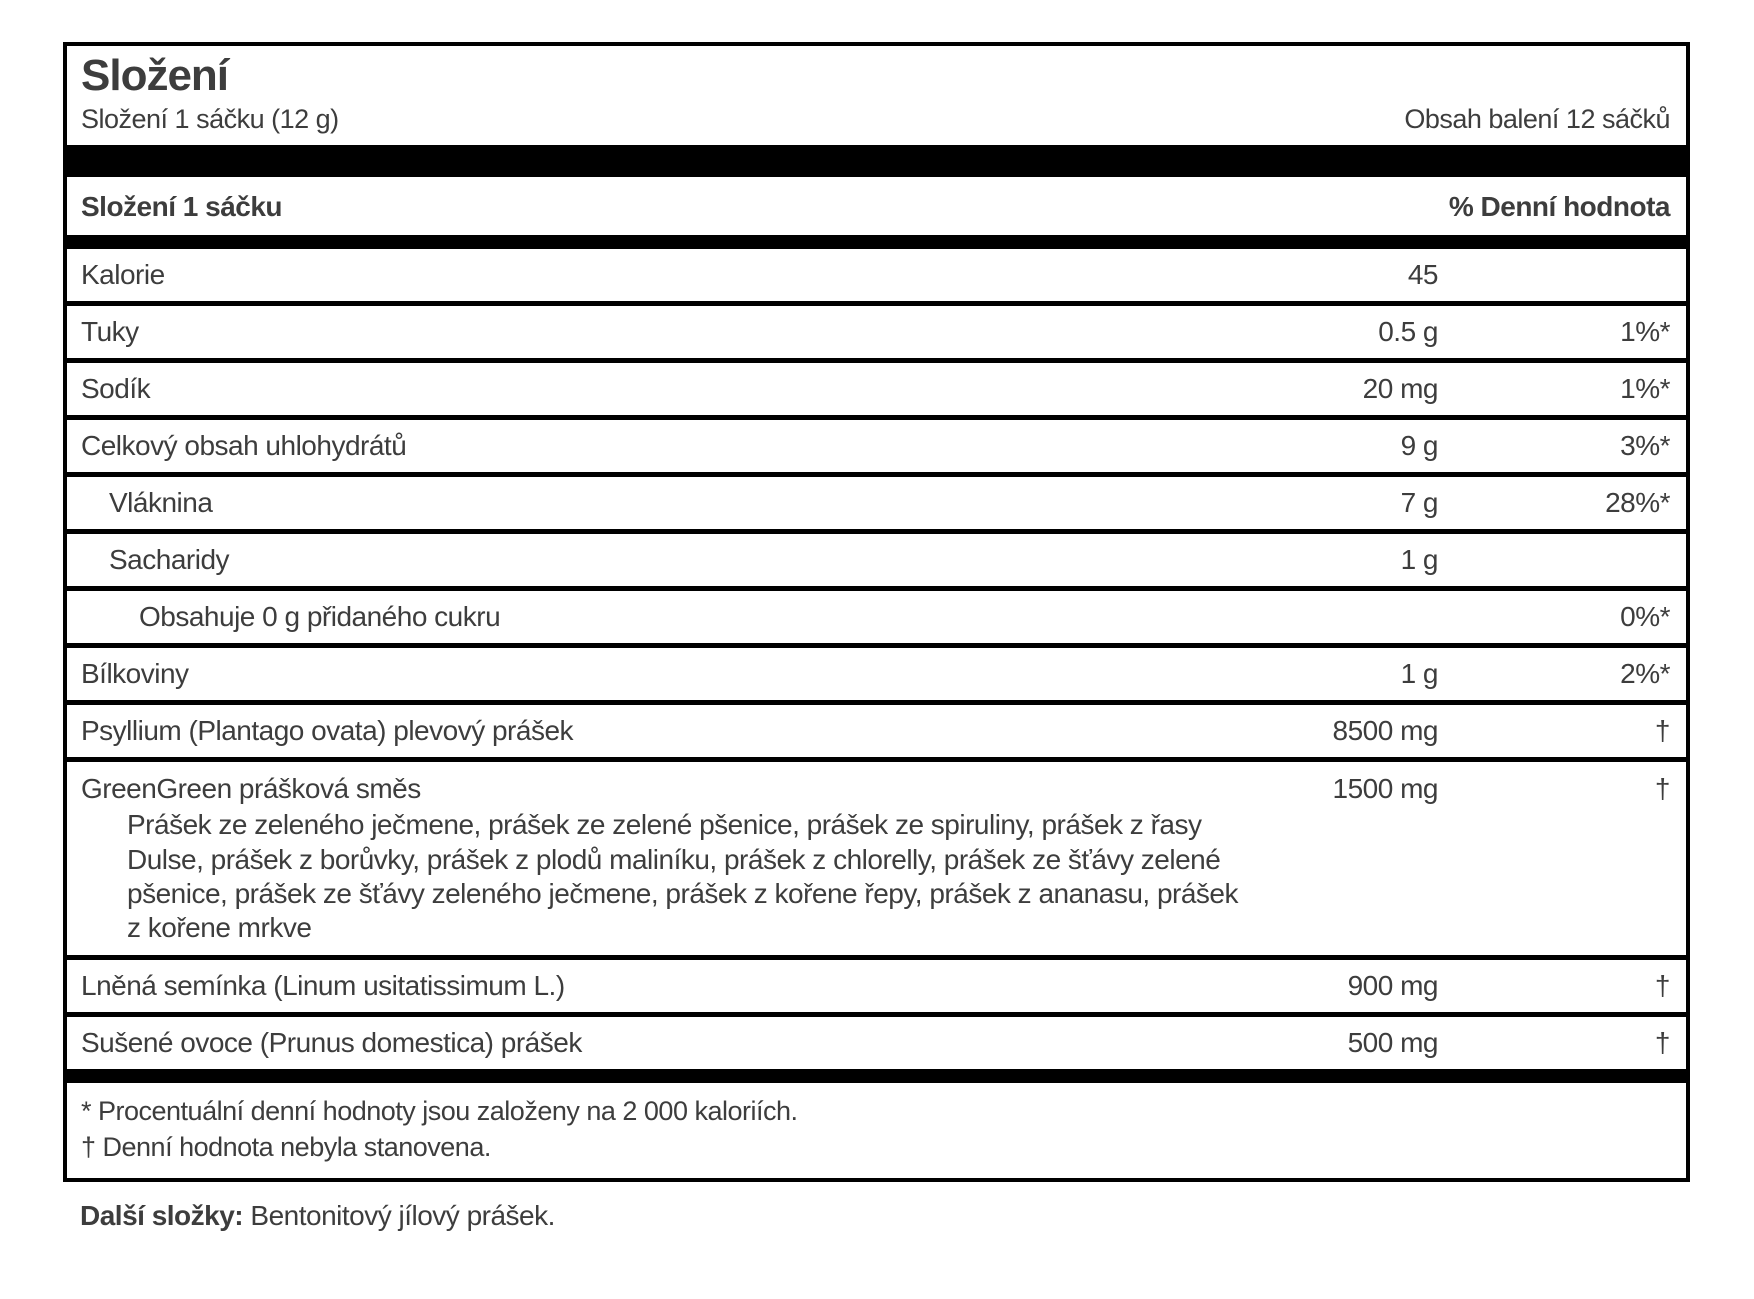 Image resolution: width=1754 pixels, height=1299 pixels. Describe the element at coordinates (876, 386) in the screenshot. I see `nutrient-row-sodium: Sodík 20 mg 1%*` at that location.